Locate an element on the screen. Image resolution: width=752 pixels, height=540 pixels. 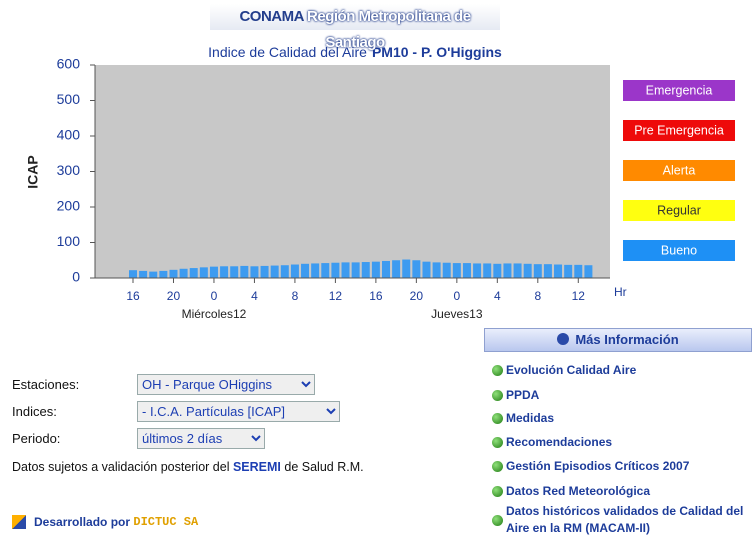
link-text: Medidas is located at coordinates (530, 418).